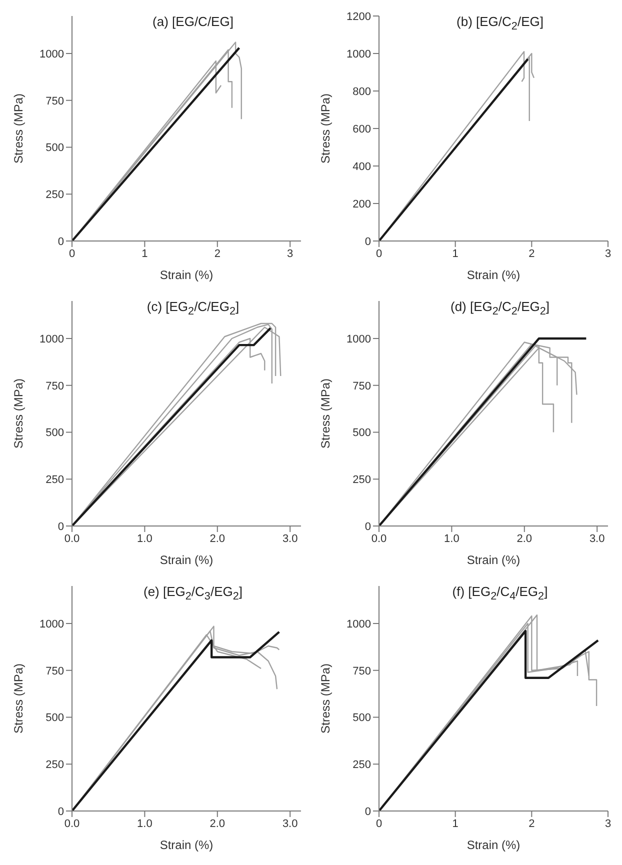 The height and width of the screenshot is (865, 622). I want to click on chart-title: (e) [EG$_{2}$/C$_{3}$/EG$_{2}$], so click(193, 593).